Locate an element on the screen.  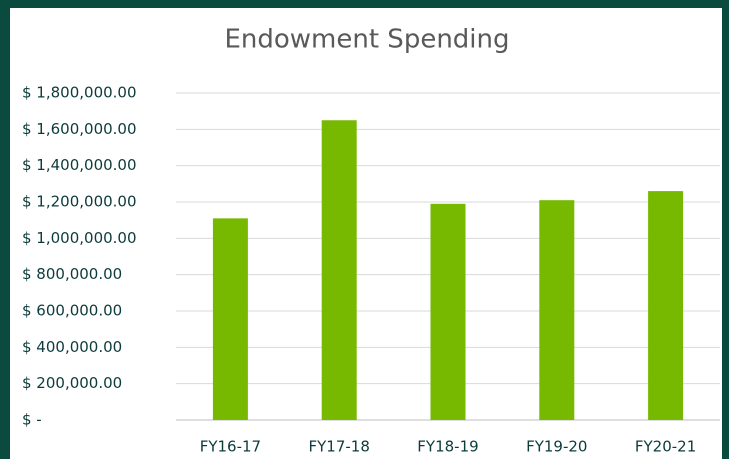
y-tick-label: $ 400,000.00 is located at coordinates (72, 347).